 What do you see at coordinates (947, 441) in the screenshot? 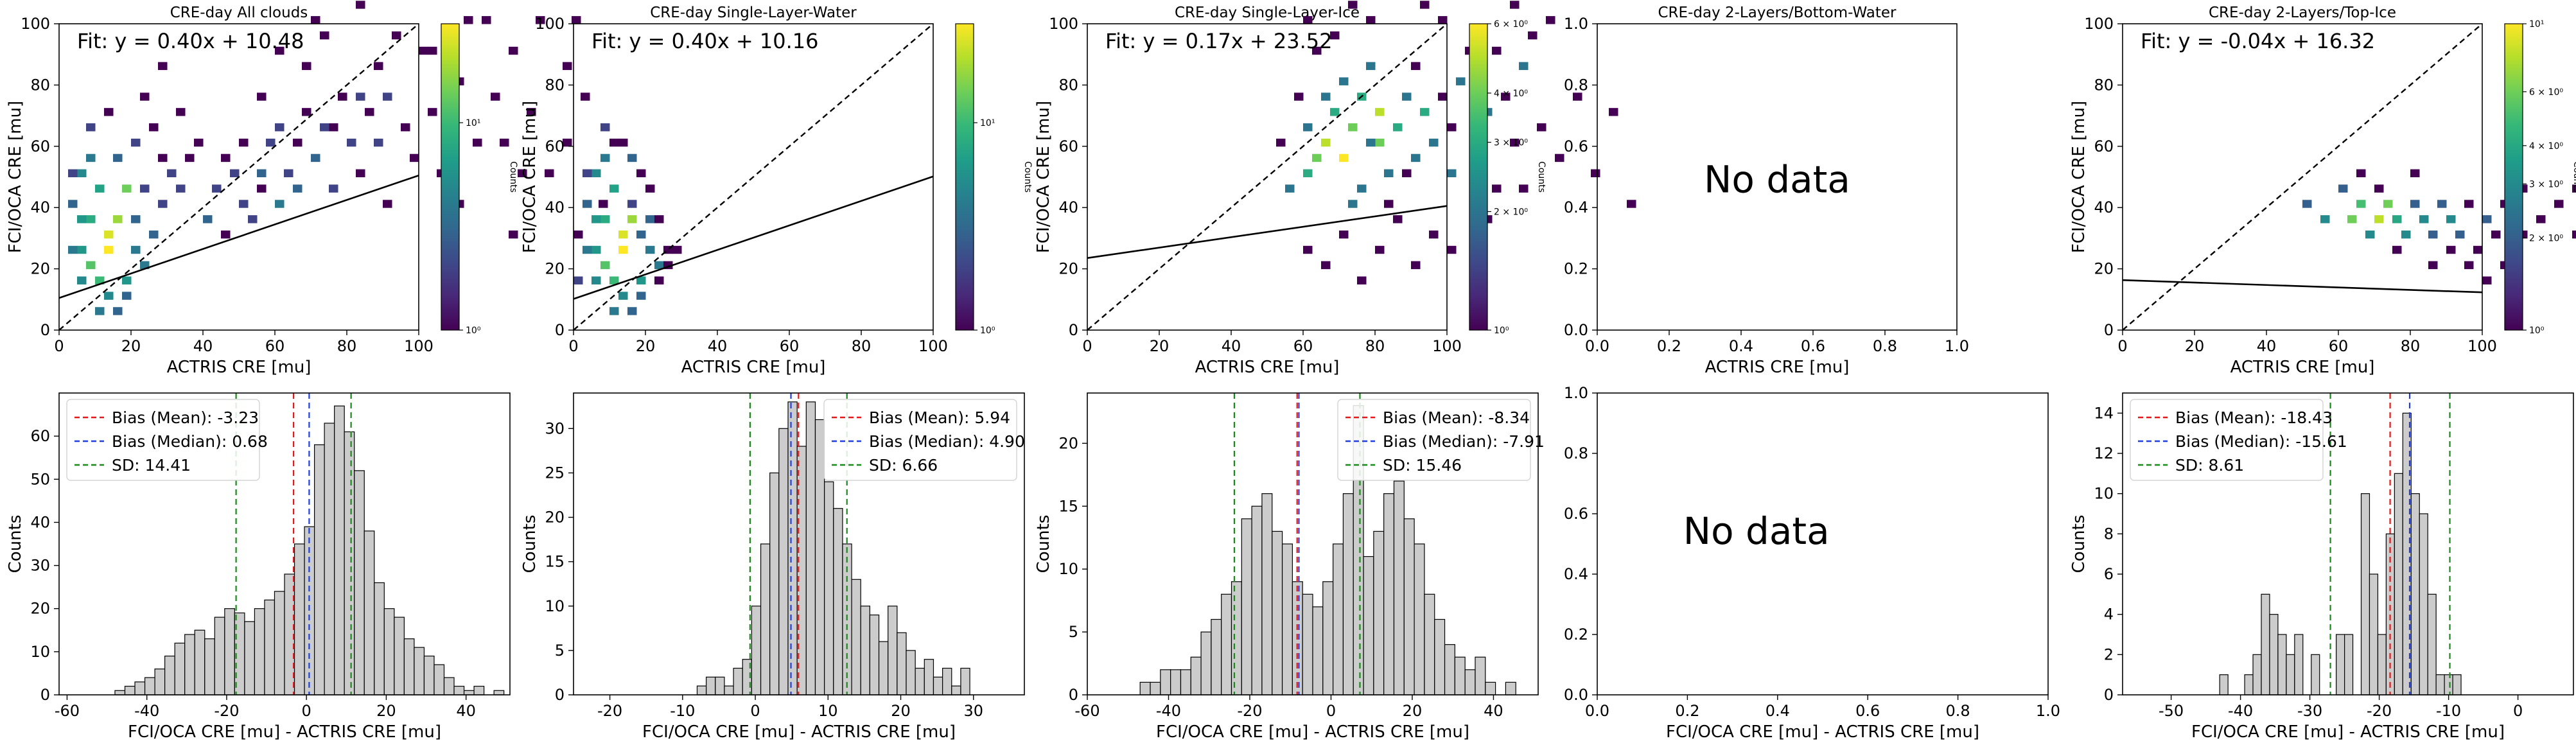
I see `legend-label: Bias (Median): 4.90` at bounding box center [947, 441].